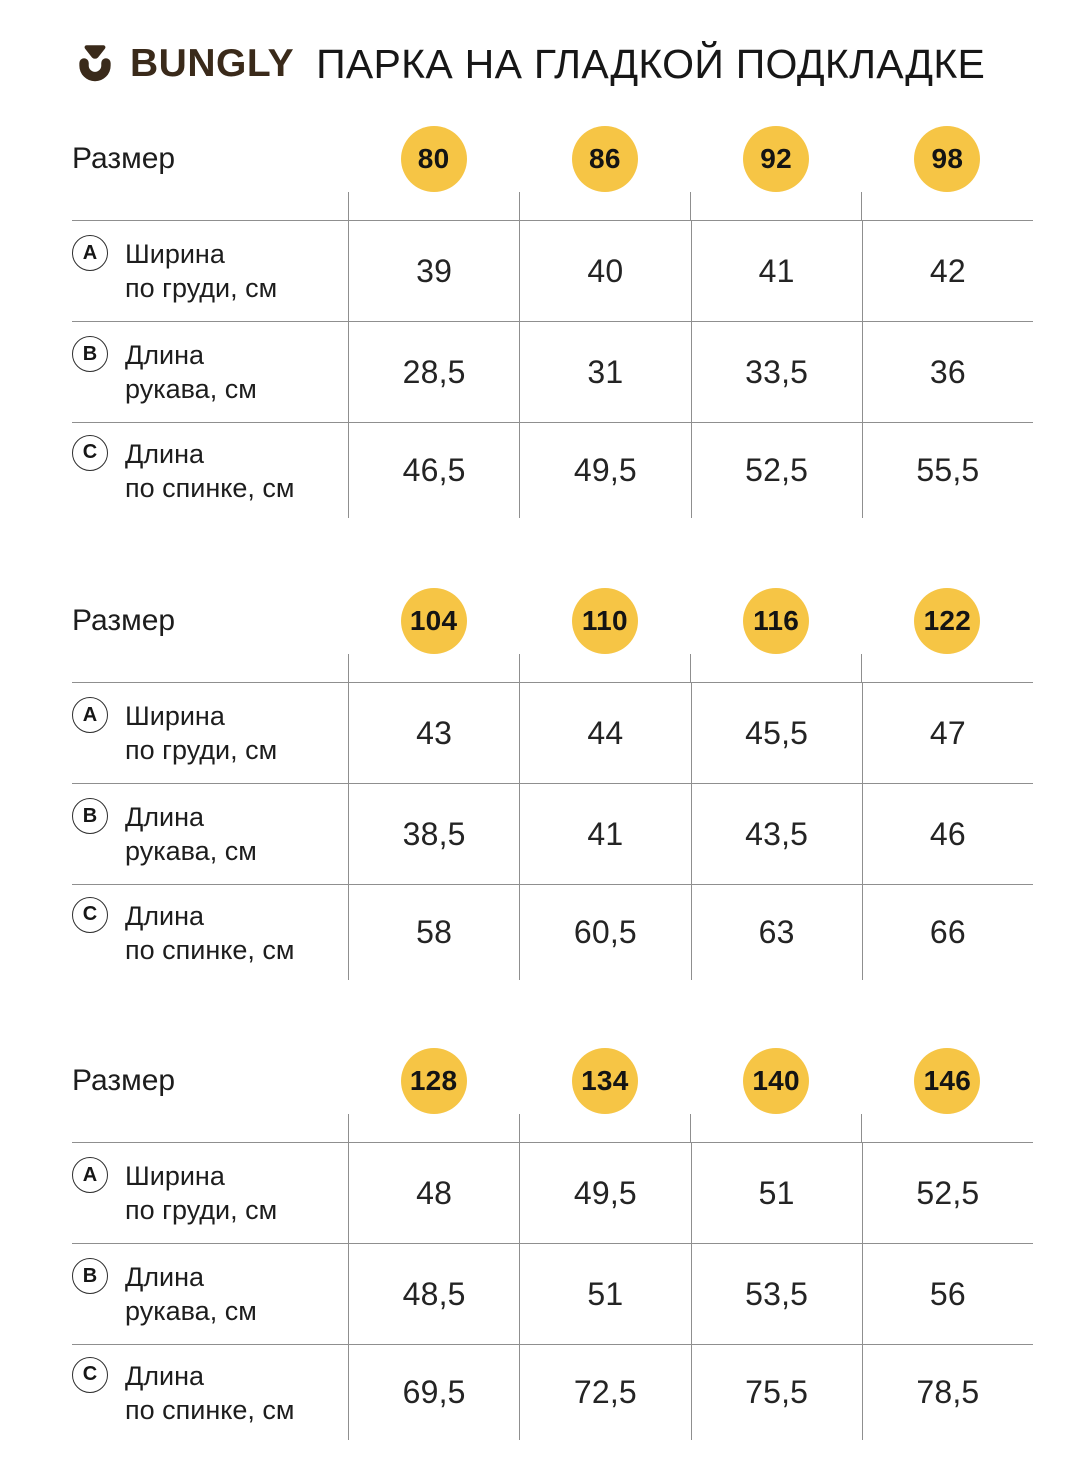 This screenshot has height=1481, width=1080. Describe the element at coordinates (604, 733) in the screenshot. I see `measurement-value: 44` at that location.